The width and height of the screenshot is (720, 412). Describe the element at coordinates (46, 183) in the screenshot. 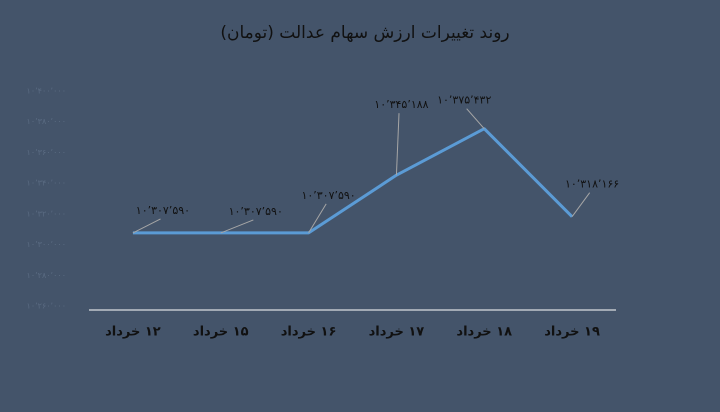

I see `y-tick-label: ۱۰٬۳۴۰٬۰۰۰` at that location.